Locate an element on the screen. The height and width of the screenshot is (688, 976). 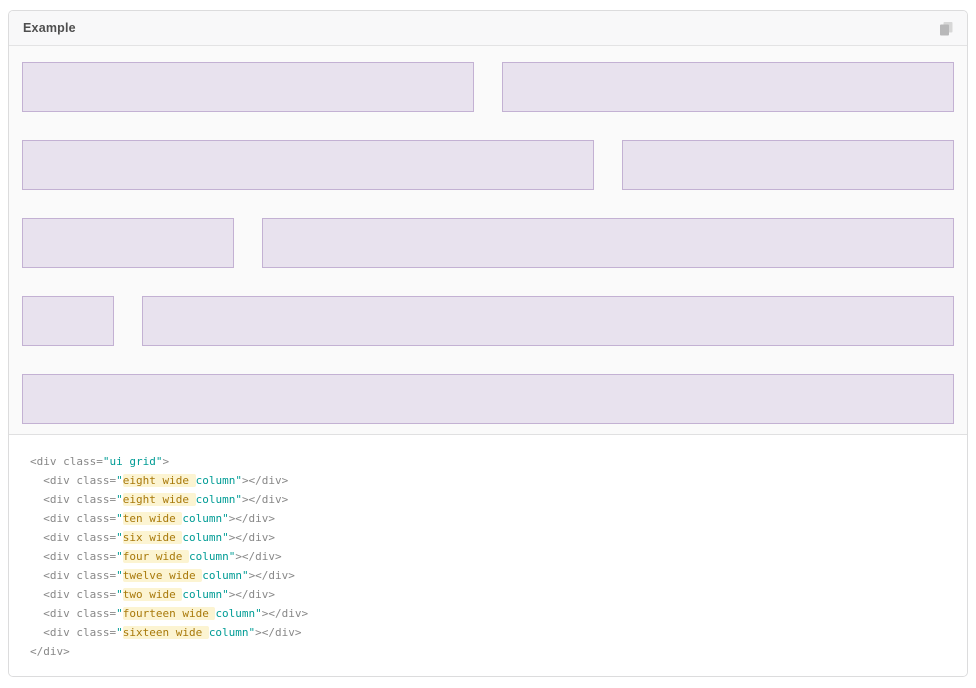
grid-column-two-wide is located at coordinates (68, 321).